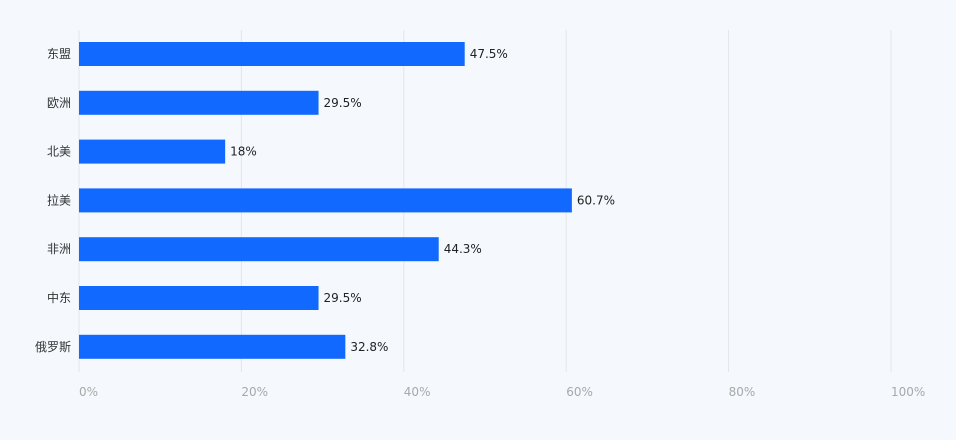  Describe the element at coordinates (59, 103) in the screenshot. I see `category-label: 欧洲` at that location.